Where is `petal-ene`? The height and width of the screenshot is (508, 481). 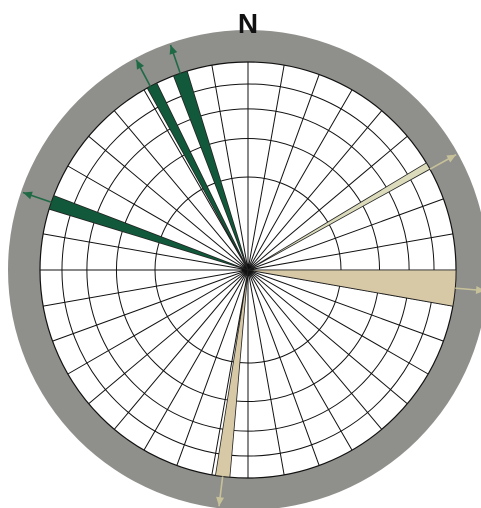 petal-ene is located at coordinates (339, 216).